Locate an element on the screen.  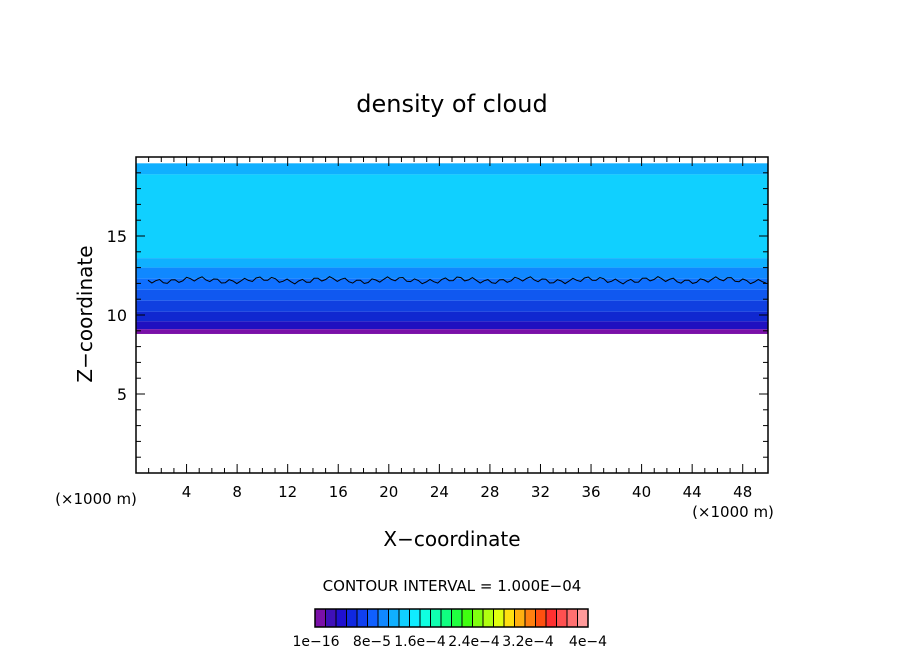
contour-interval-text: CONTOUR INTERVAL = 1.000E−04 is located at coordinates (452, 586).